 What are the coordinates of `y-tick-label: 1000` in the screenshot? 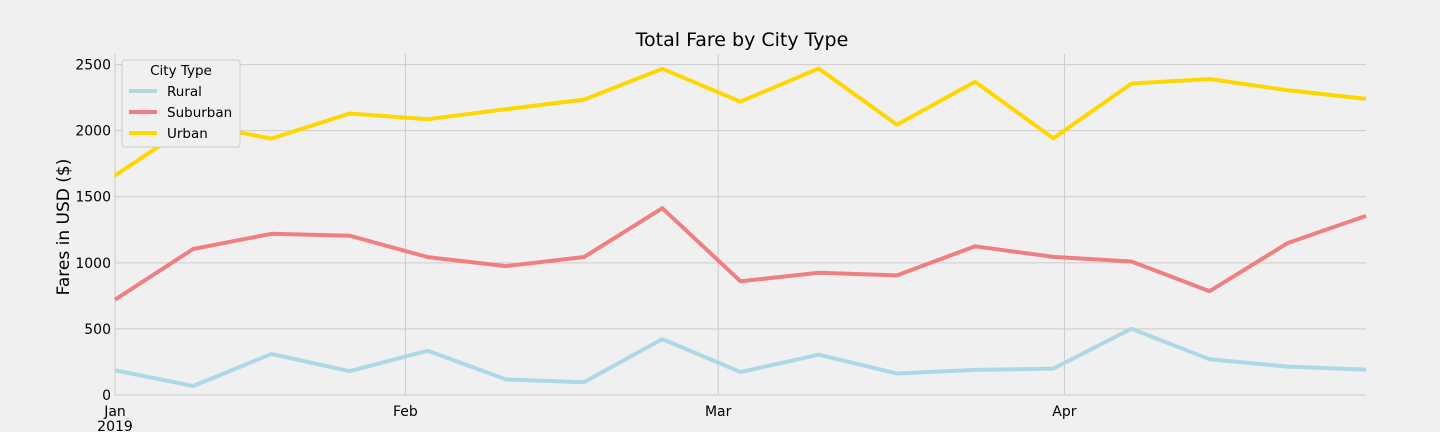 It's located at (93, 264).